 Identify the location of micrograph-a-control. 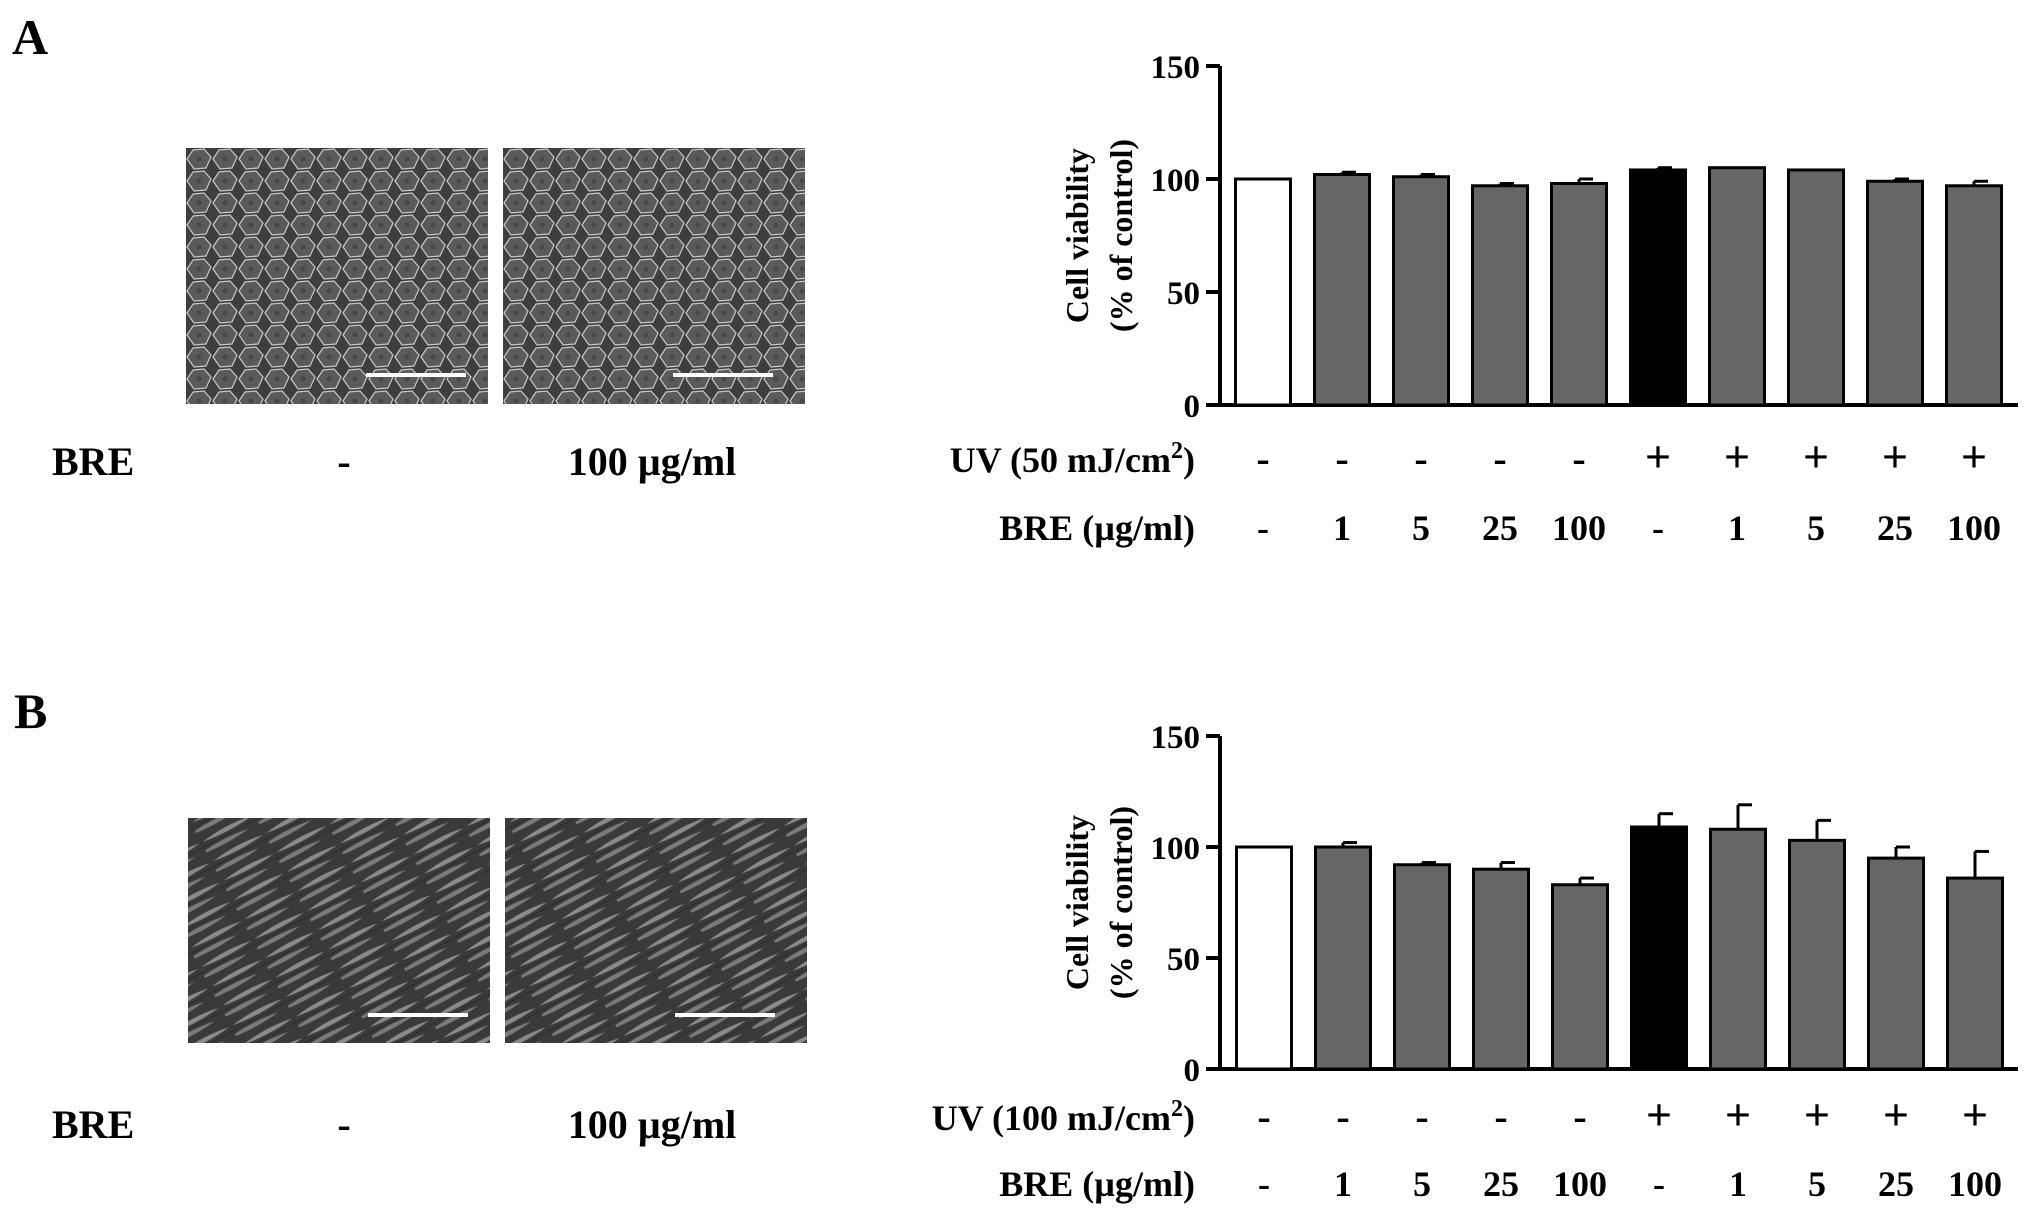
(337, 276).